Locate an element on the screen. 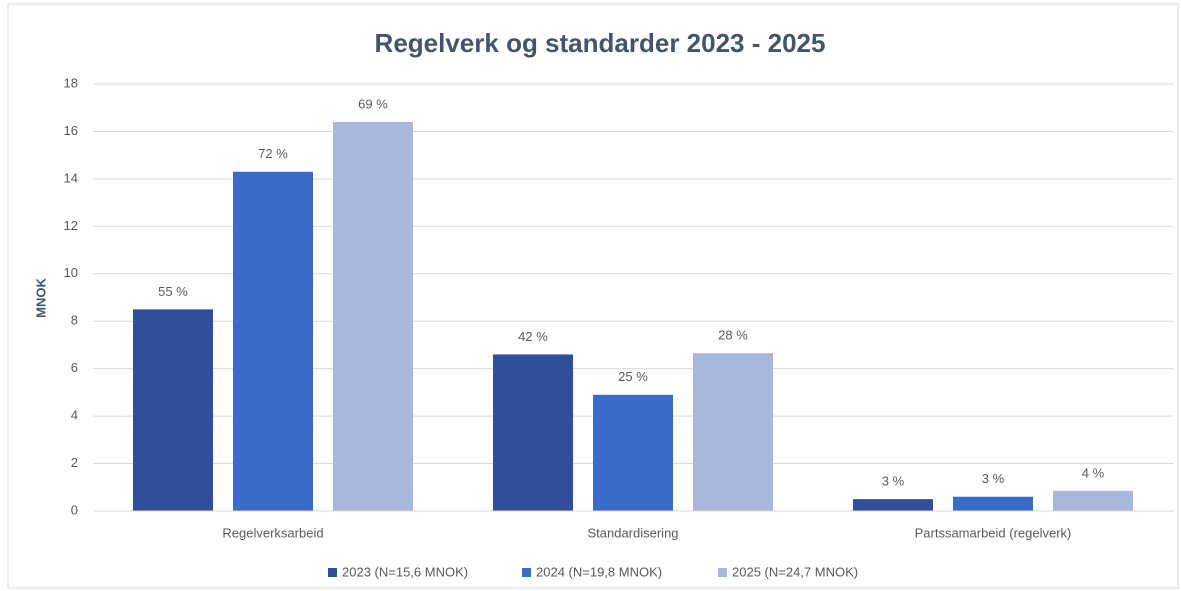 The image size is (1181, 591). data-label: 69 % is located at coordinates (373, 103).